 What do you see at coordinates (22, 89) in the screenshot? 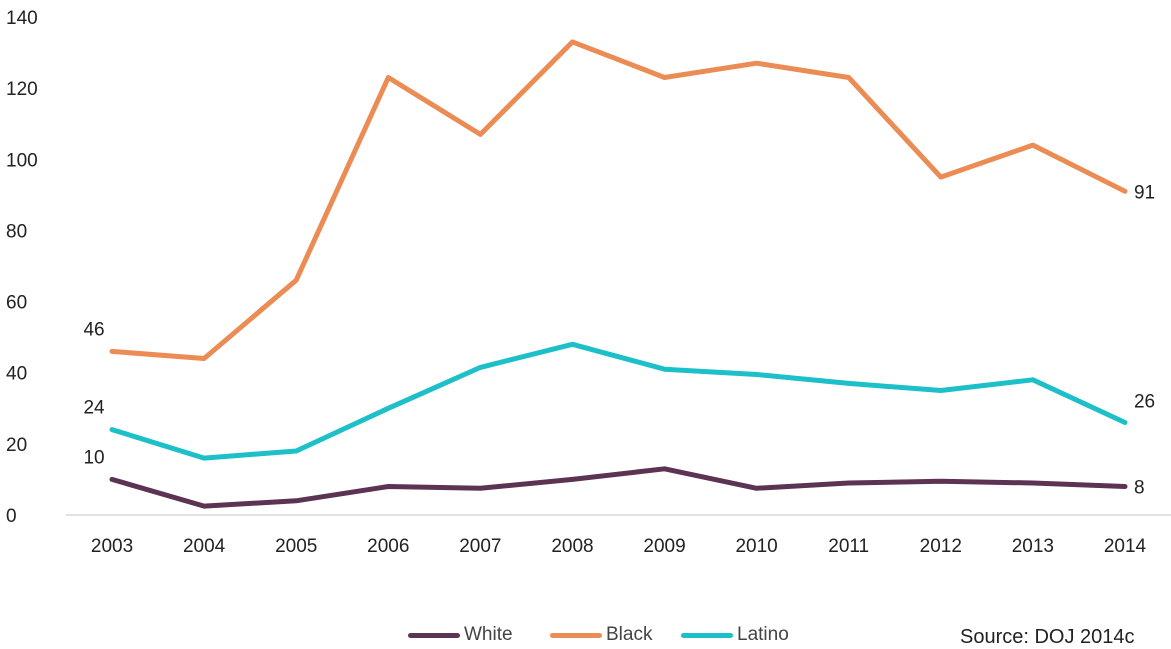
I see `y-tick-label: 120` at bounding box center [22, 89].